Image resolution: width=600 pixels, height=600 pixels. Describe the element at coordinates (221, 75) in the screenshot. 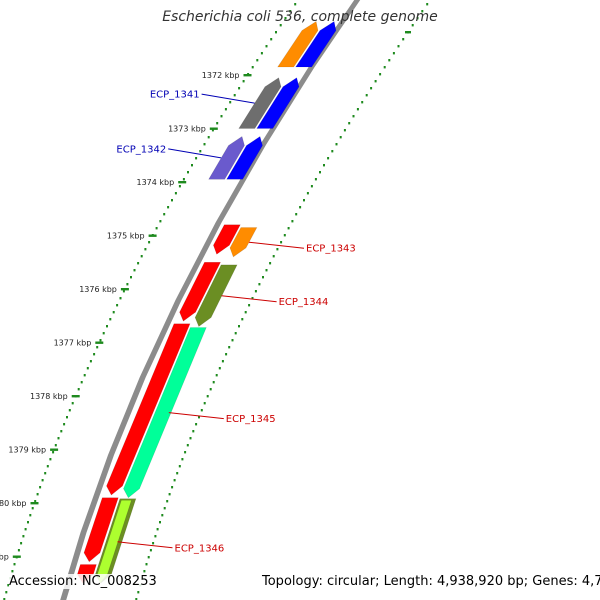

I see `tick-label: 1372 kbp` at that location.